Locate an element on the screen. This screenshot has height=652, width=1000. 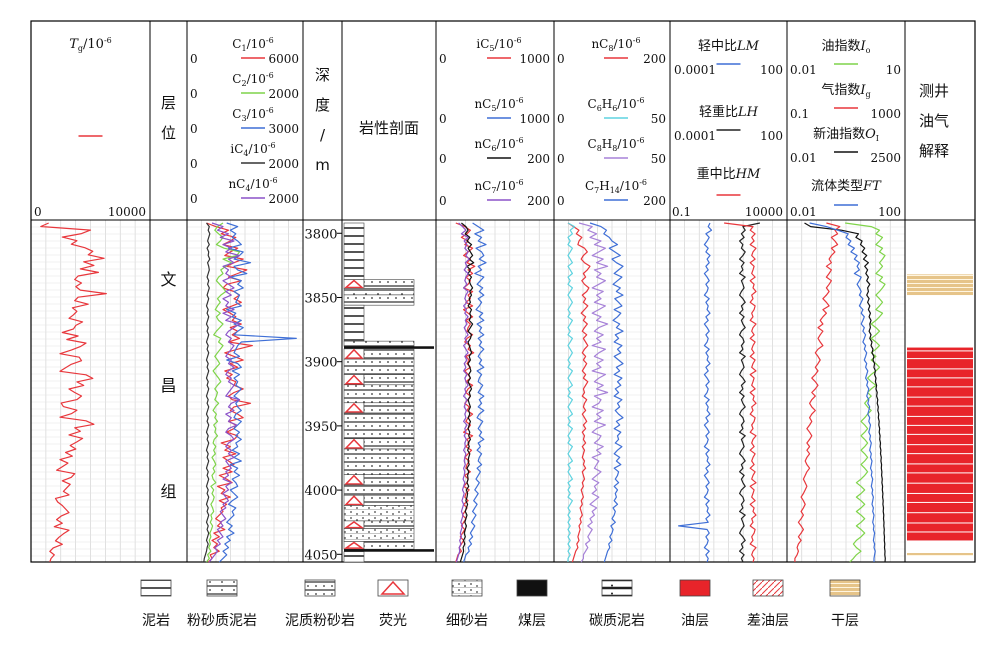
interpretation-header: 解释 is located at coordinates (934, 151).